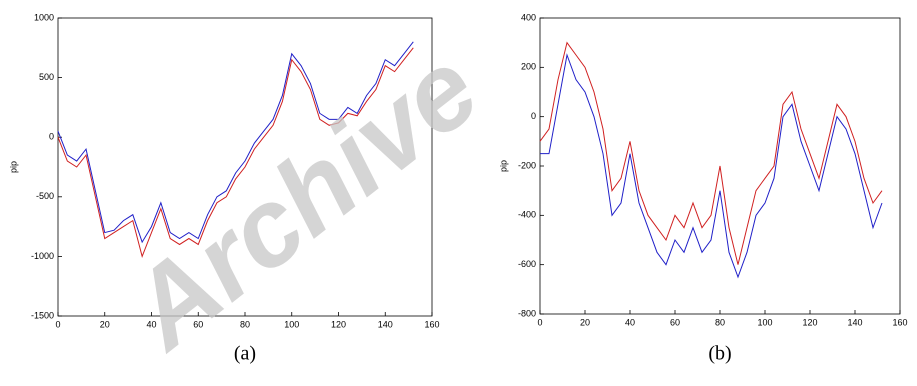  I want to click on y-tick-label: 500, so click(46, 77).